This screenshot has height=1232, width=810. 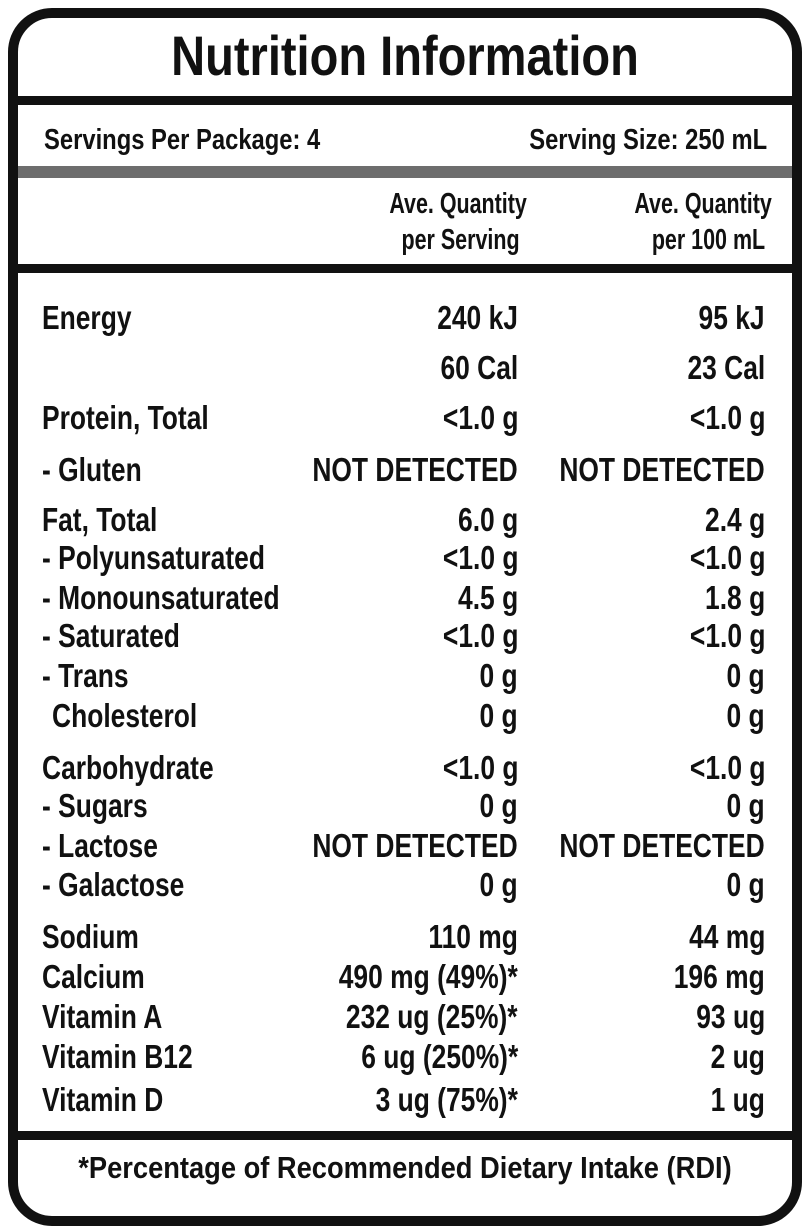 What do you see at coordinates (648, 140) in the screenshot?
I see `serving-size: Serving Size: 250 mL` at bounding box center [648, 140].